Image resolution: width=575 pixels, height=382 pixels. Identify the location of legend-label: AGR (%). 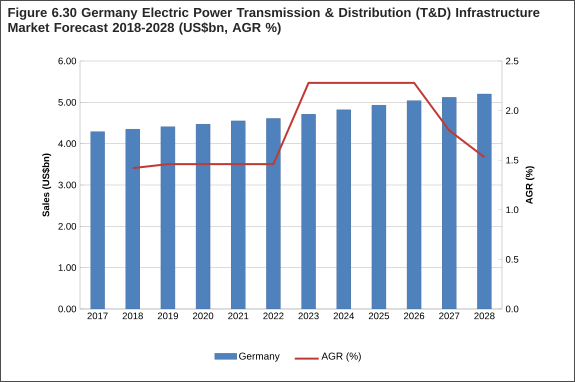
(341, 357).